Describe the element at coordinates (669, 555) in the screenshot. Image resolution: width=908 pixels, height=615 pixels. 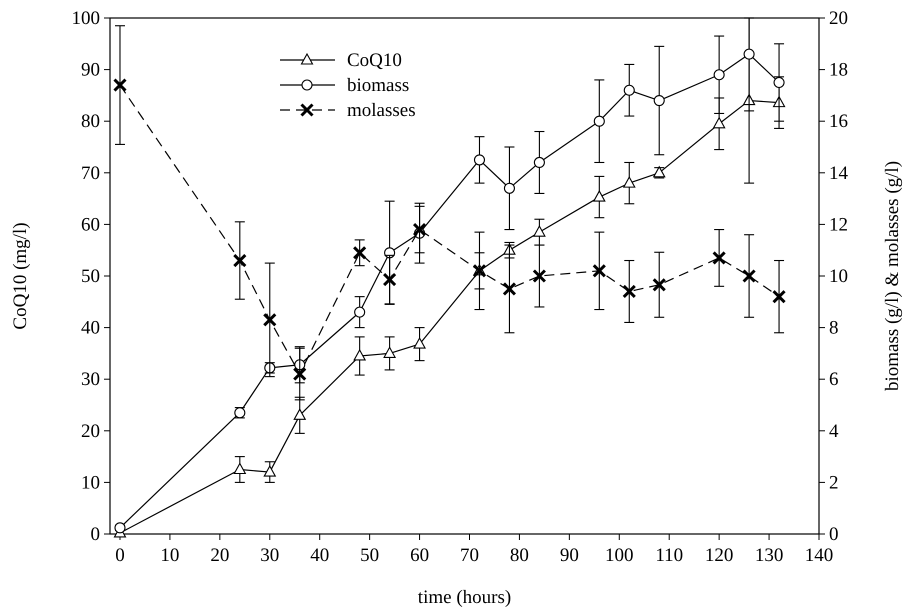
I see `x-tick-label: 110` at that location.